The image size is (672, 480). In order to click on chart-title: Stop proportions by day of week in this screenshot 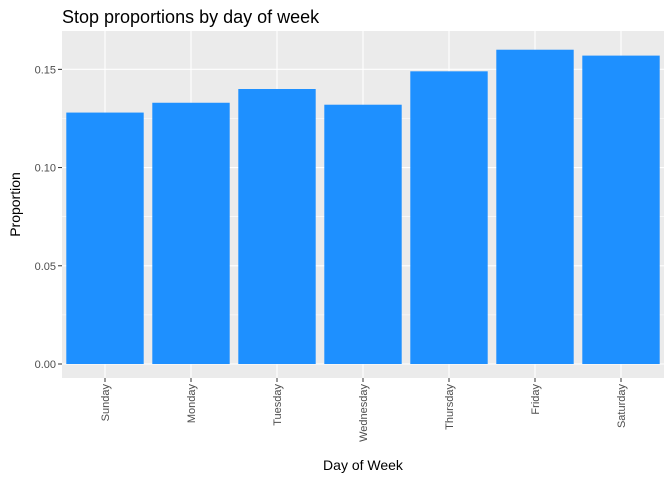, I will do `click(191, 17)`.